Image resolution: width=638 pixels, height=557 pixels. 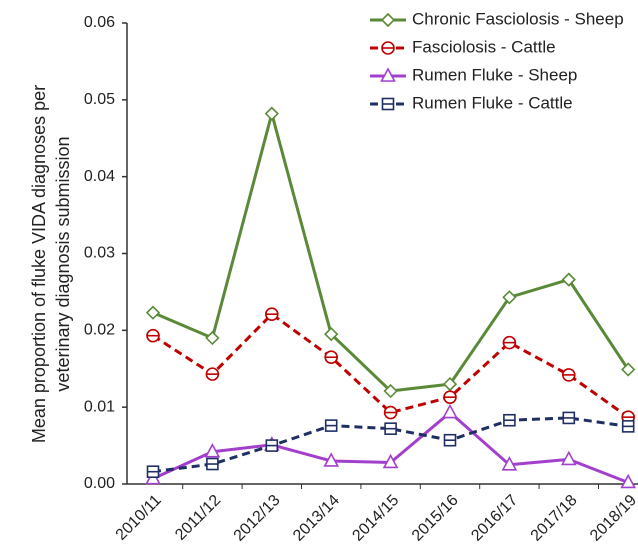 I want to click on x-tick-label: 2010/11, so click(x=139, y=518).